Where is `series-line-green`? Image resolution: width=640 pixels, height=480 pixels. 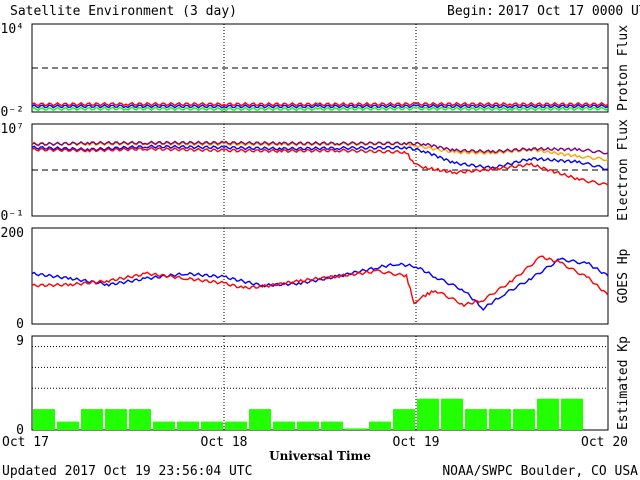 series-line-green is located at coordinates (320, 109).